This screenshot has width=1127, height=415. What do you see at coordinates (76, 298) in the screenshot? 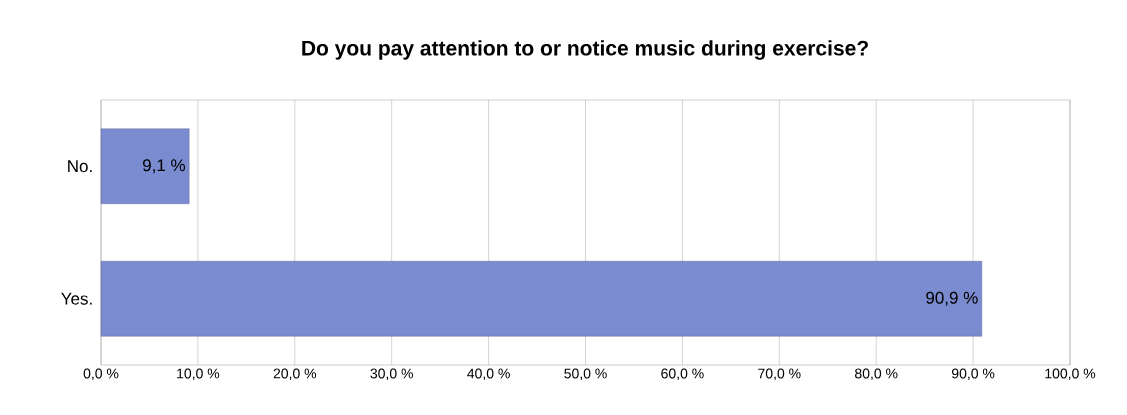
I see `y-tick-label: Yes.` at bounding box center [76, 298].